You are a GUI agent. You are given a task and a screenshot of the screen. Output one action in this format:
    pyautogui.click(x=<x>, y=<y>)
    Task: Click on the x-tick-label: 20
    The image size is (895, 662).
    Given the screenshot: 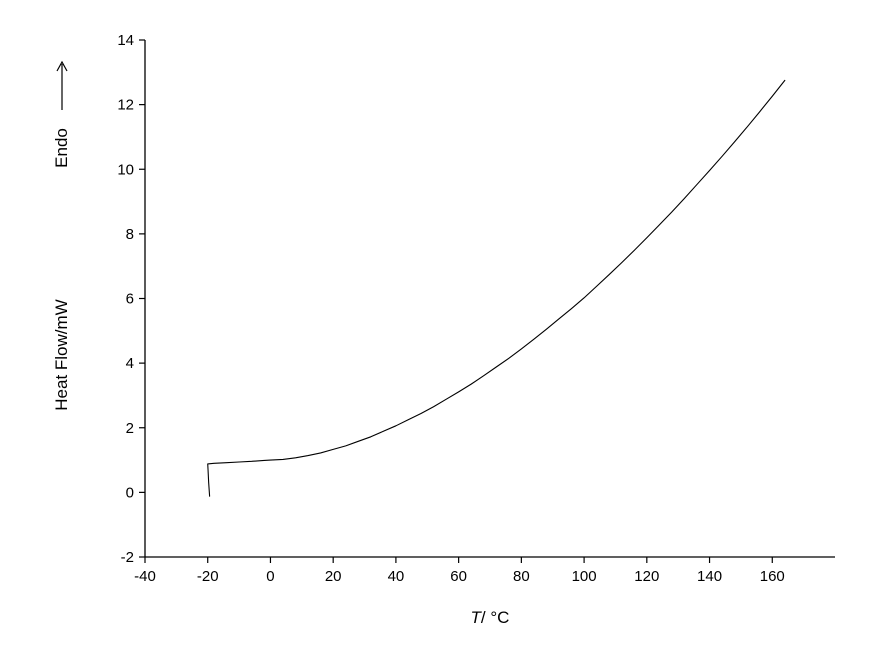 What is the action you would take?
    pyautogui.click(x=333, y=576)
    